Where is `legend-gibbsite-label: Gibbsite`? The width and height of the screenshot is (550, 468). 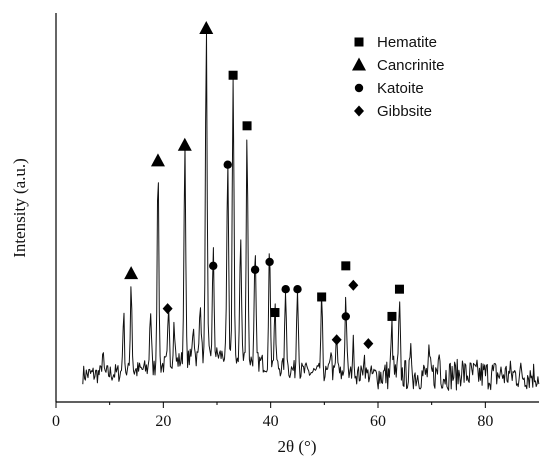
legend-gibbsite-label: Gibbsite is located at coordinates (404, 111).